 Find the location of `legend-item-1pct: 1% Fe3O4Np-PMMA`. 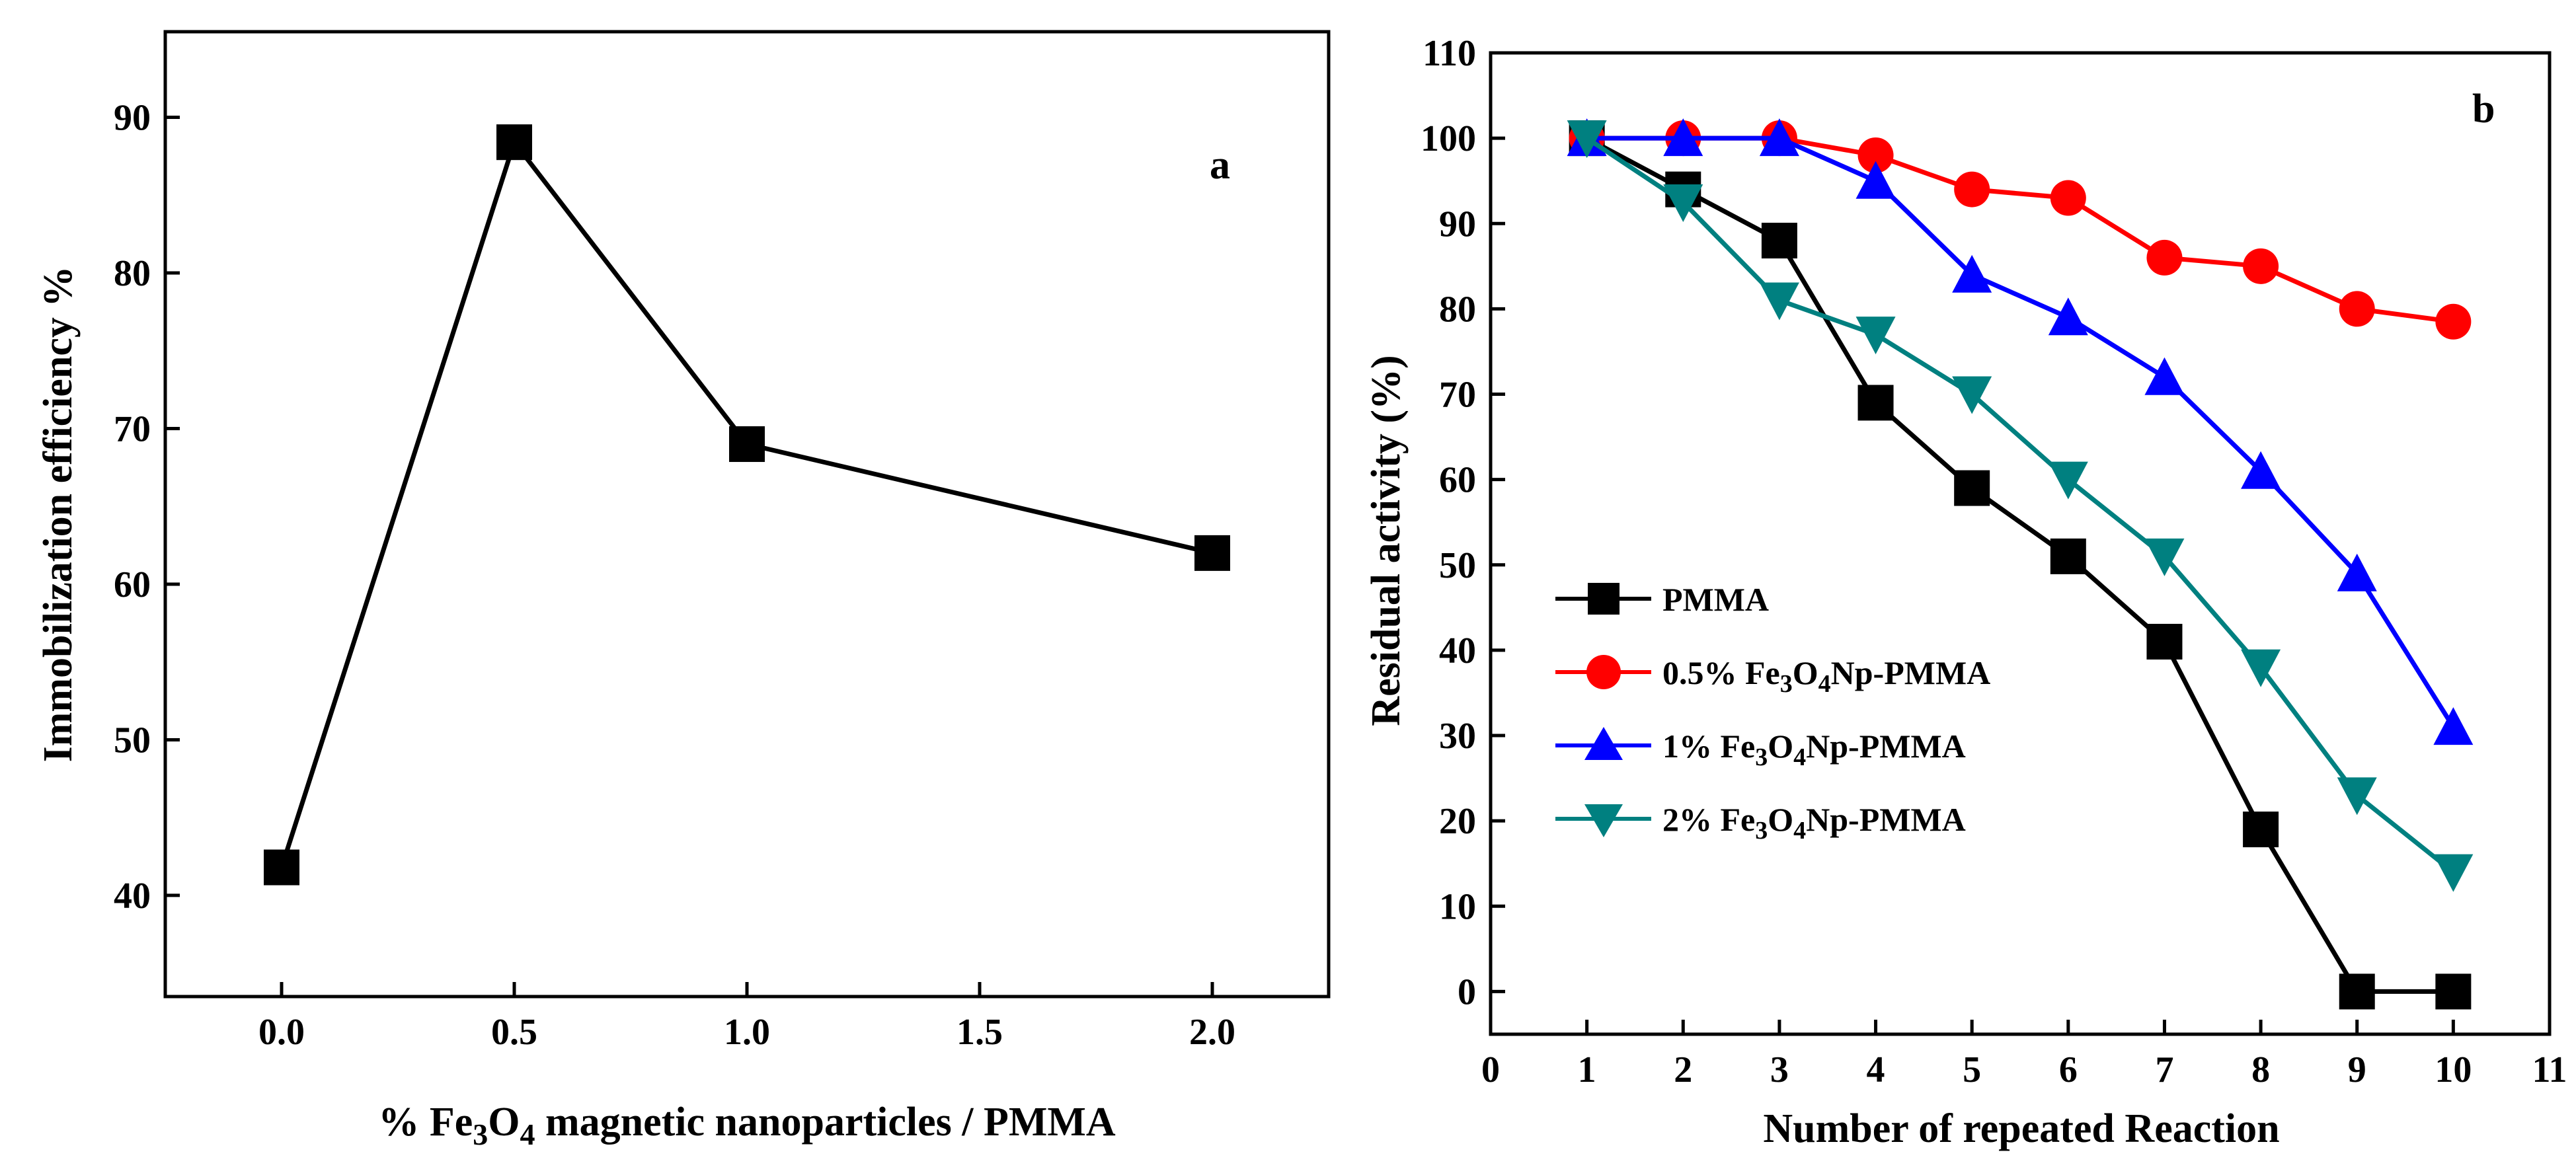

legend-item-1pct: 1% Fe3O4Np-PMMA is located at coordinates (1760, 749).